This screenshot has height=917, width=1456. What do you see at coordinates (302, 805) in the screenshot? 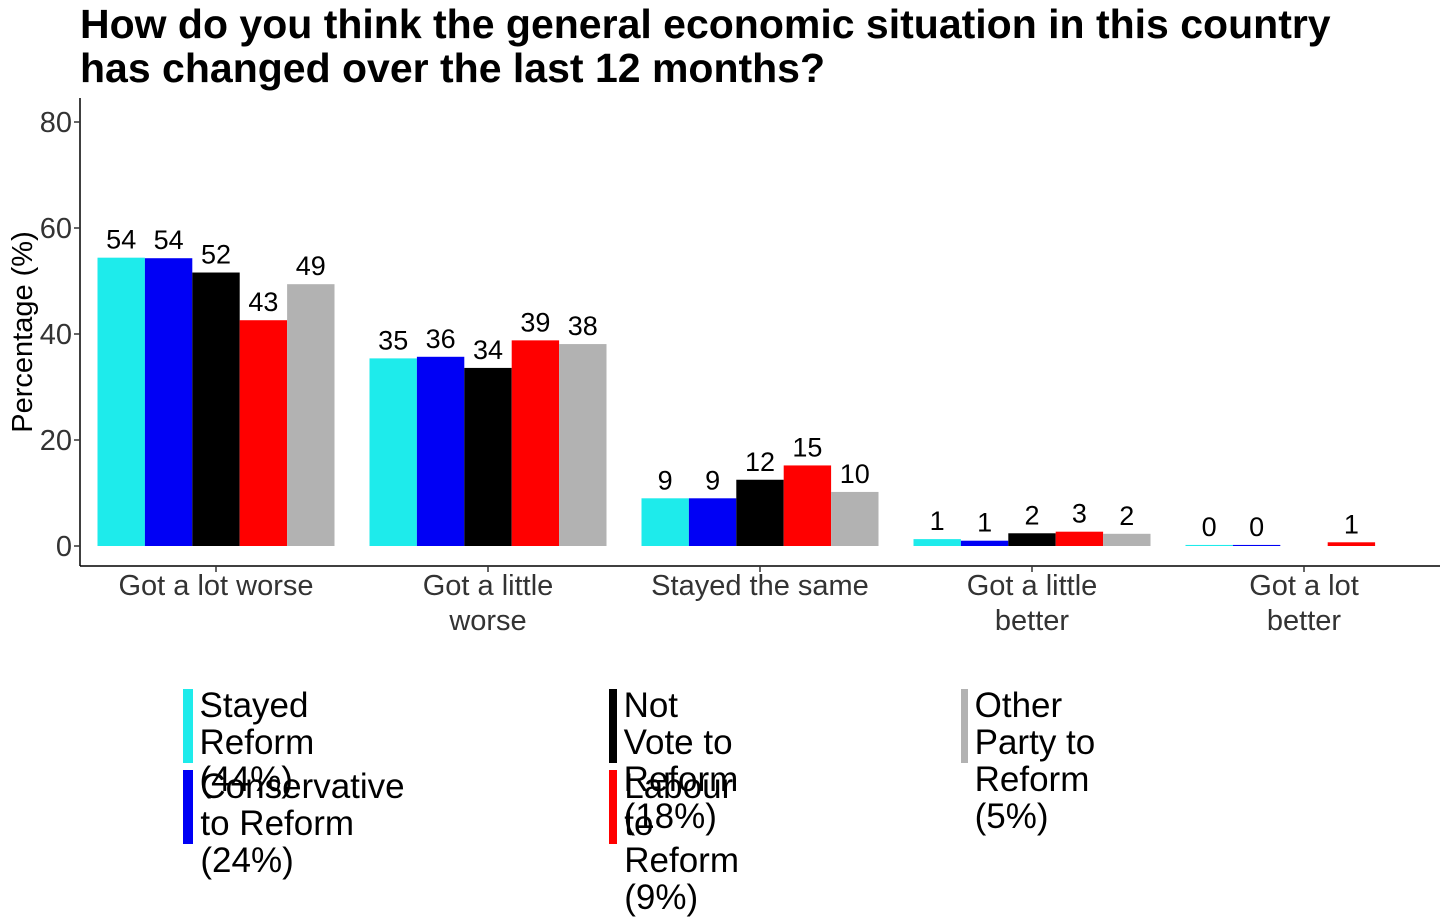
I see `legend-series-name: Conservative to Reform` at bounding box center [302, 805].